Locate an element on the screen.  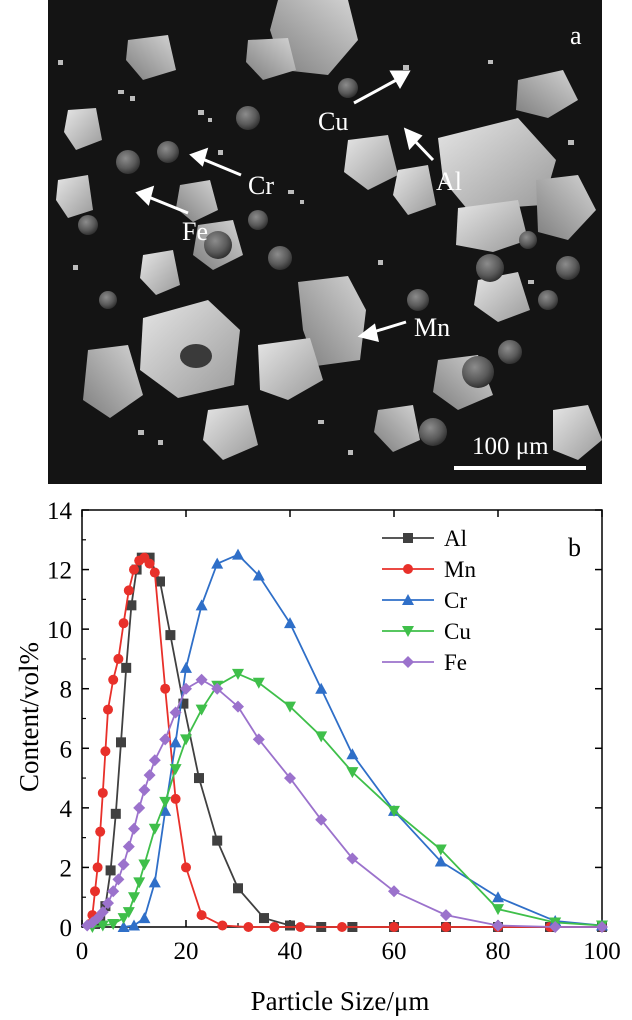
y-tick-label: 8 is located at coordinates (66, 690).